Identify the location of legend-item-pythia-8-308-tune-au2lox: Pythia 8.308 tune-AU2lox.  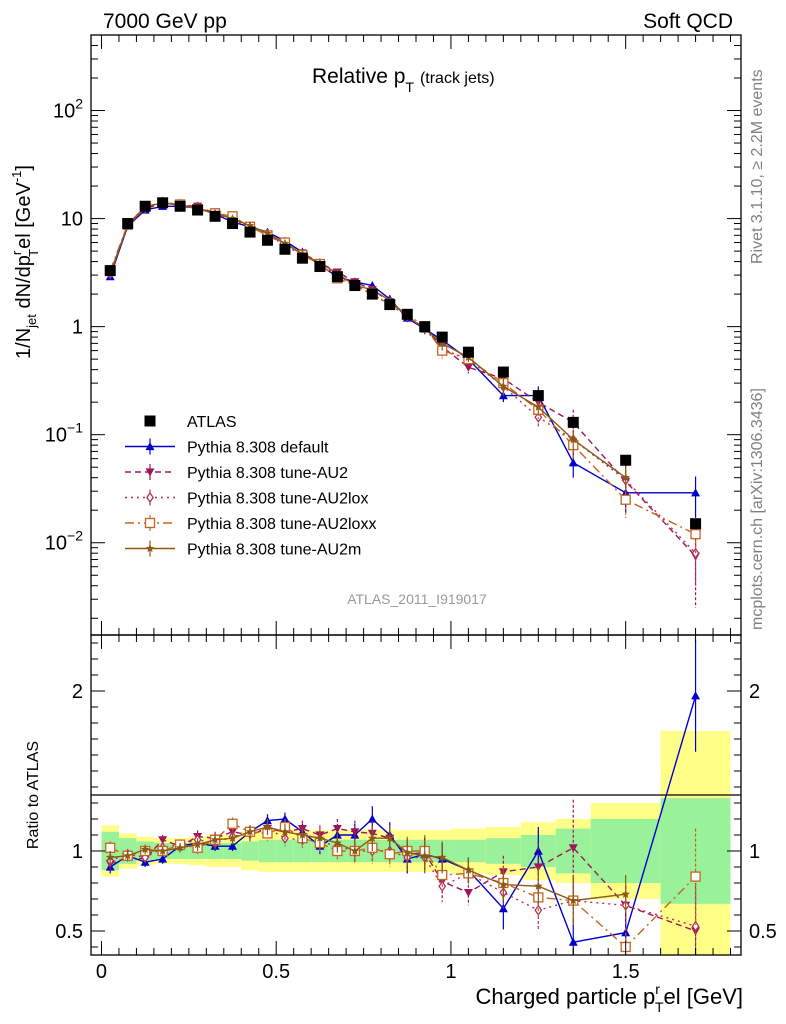
(246, 498).